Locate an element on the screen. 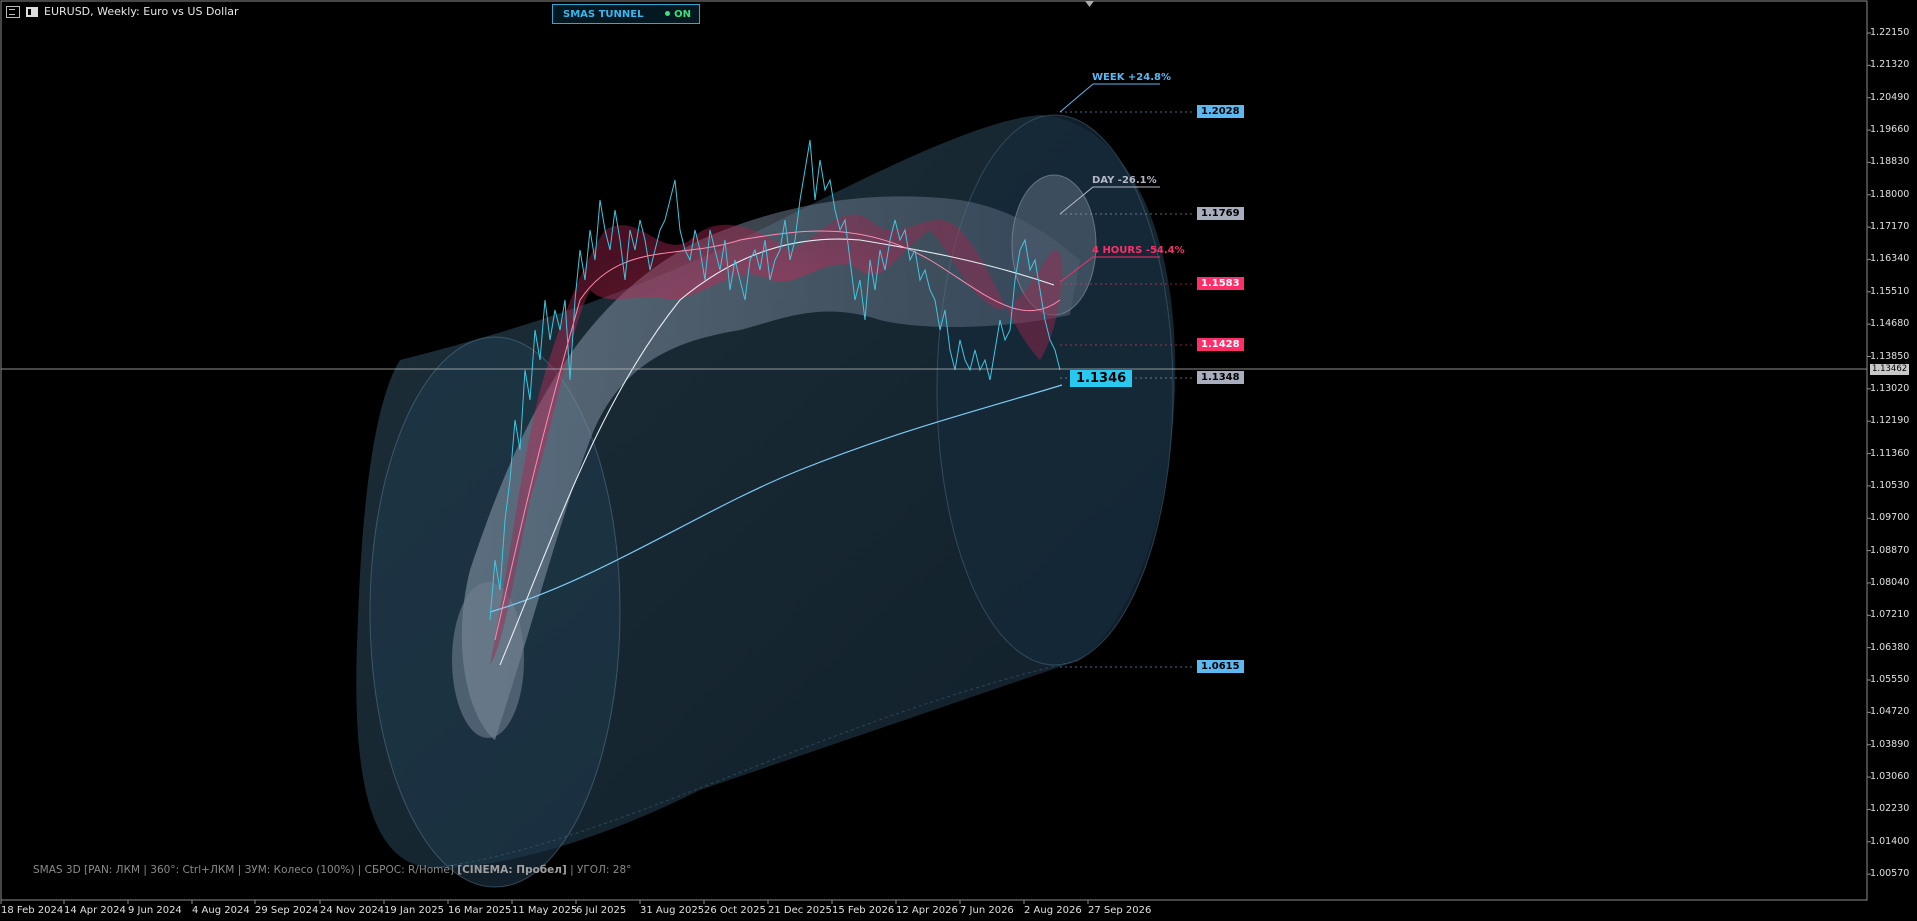 The width and height of the screenshot is (1917, 921). price-axis-label: 1.07210 is located at coordinates (1890, 615).